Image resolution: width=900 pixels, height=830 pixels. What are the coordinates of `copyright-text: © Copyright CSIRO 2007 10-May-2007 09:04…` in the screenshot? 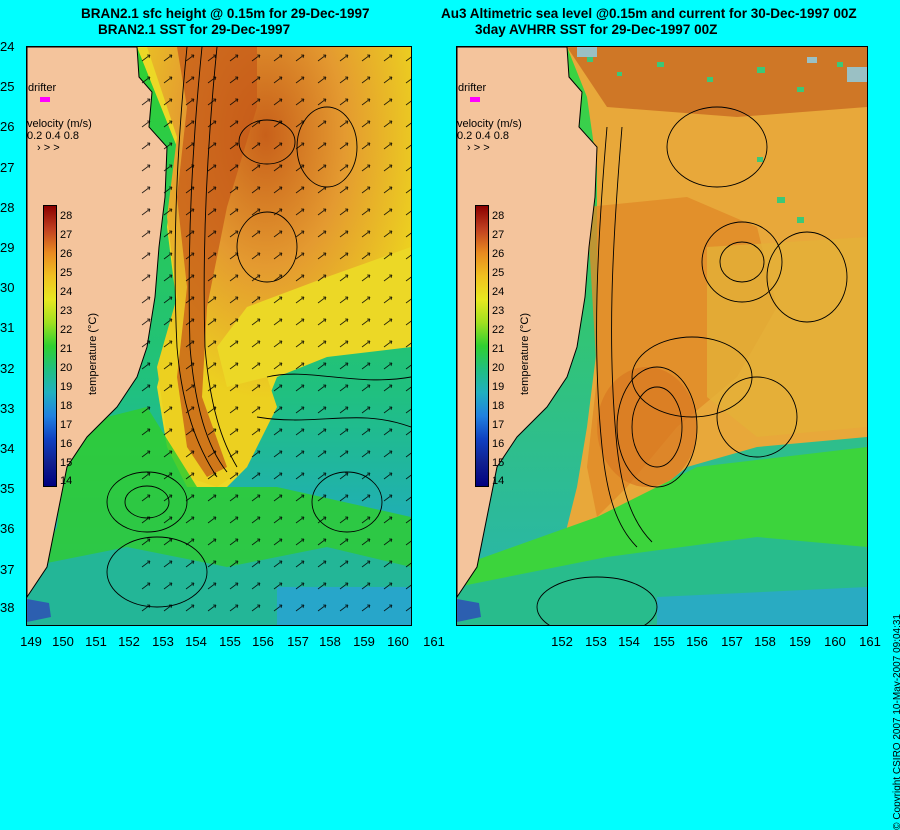 It's located at (896, 722).